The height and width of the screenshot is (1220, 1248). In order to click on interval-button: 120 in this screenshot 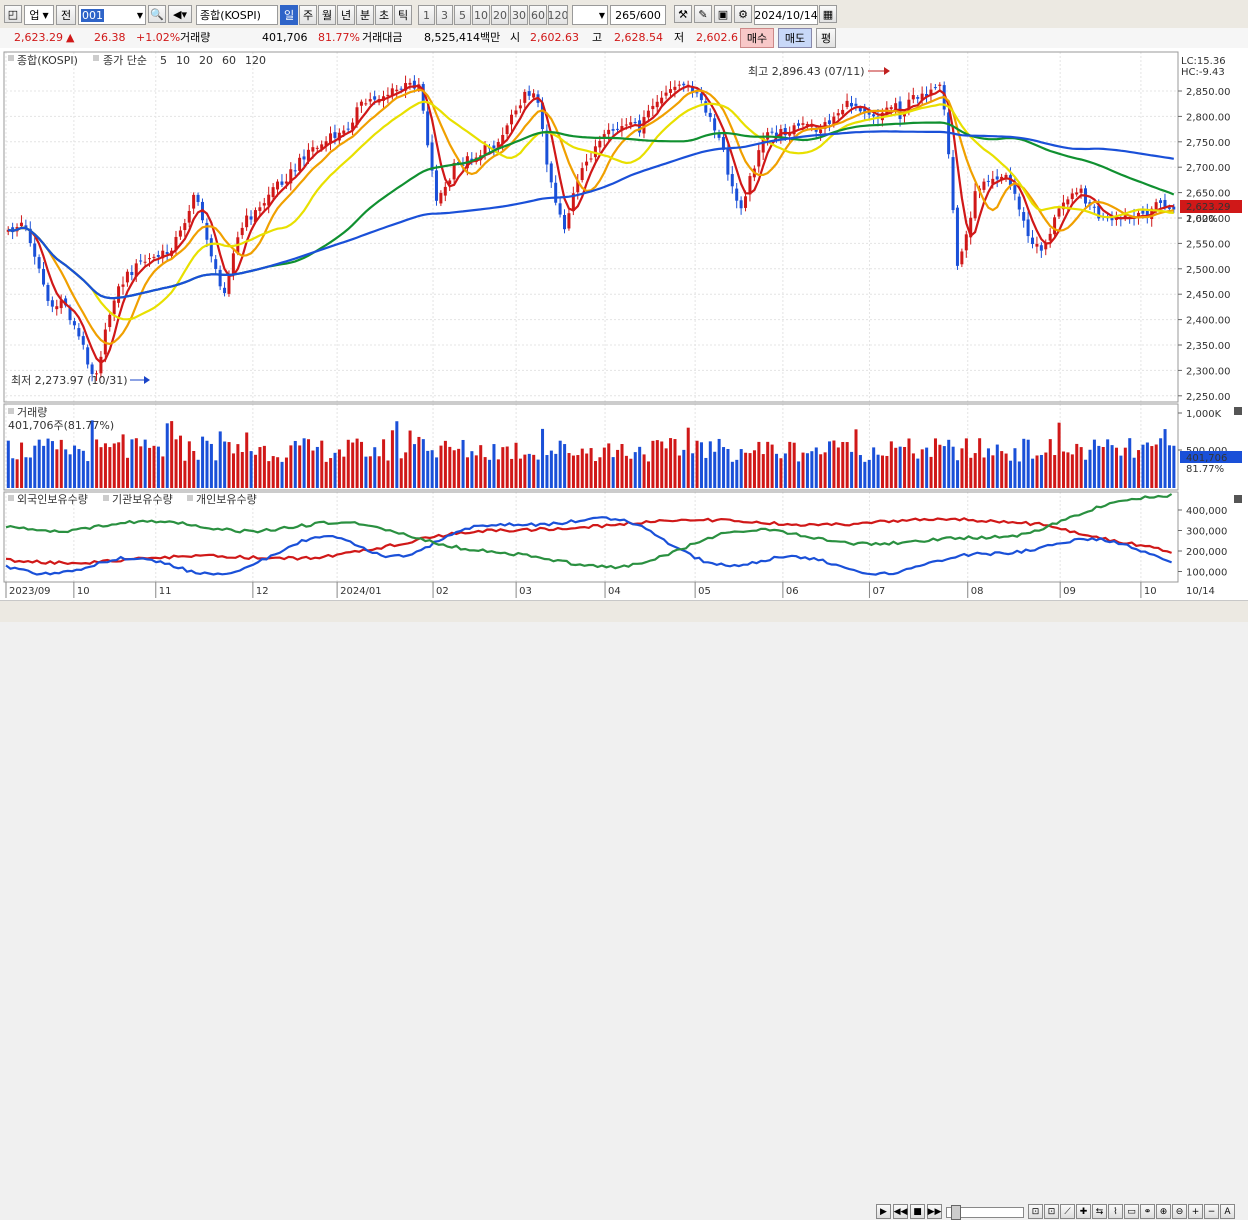, I will do `click(558, 15)`.